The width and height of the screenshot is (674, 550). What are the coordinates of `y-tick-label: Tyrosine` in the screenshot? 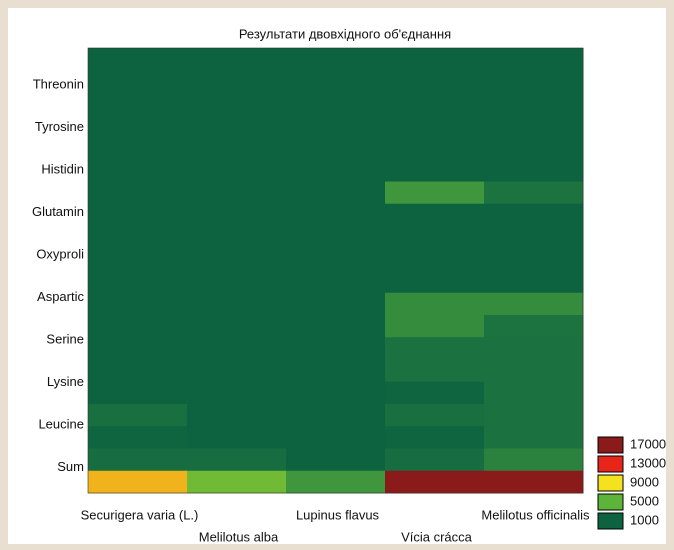 It's located at (59, 126).